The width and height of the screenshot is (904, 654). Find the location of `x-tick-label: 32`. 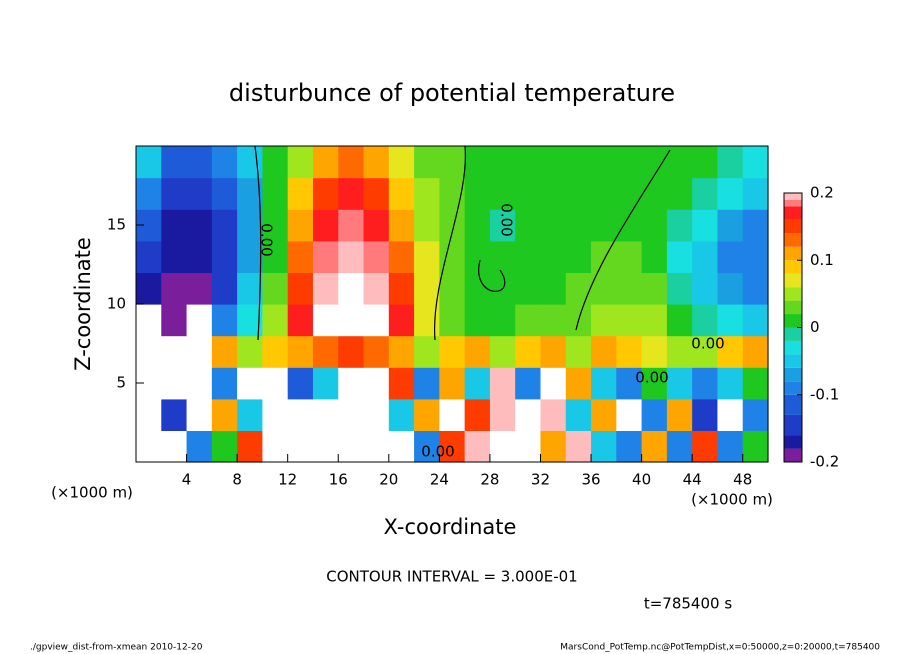

x-tick-label: 32 is located at coordinates (540, 480).